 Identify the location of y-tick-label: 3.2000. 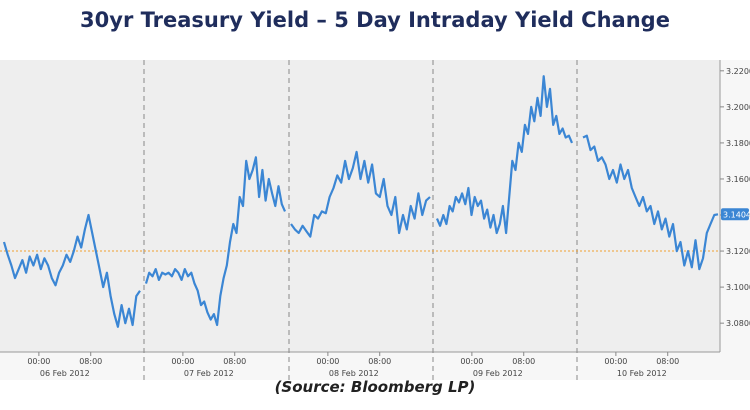
(738, 107).